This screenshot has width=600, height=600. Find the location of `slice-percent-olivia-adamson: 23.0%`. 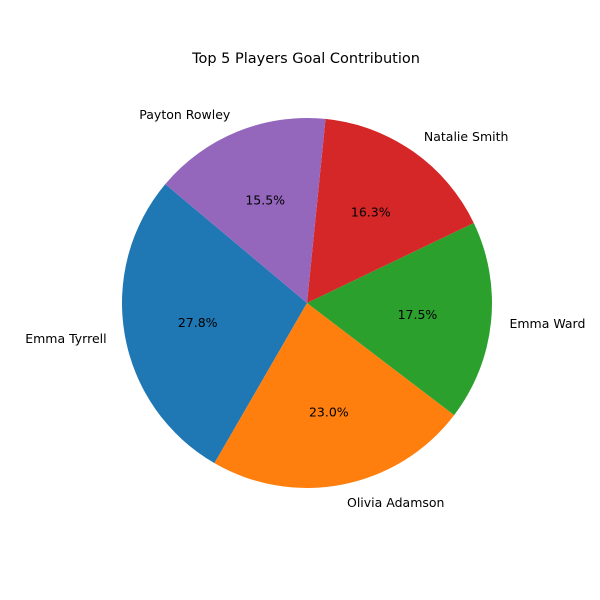

slice-percent-olivia-adamson: 23.0% is located at coordinates (329, 411).